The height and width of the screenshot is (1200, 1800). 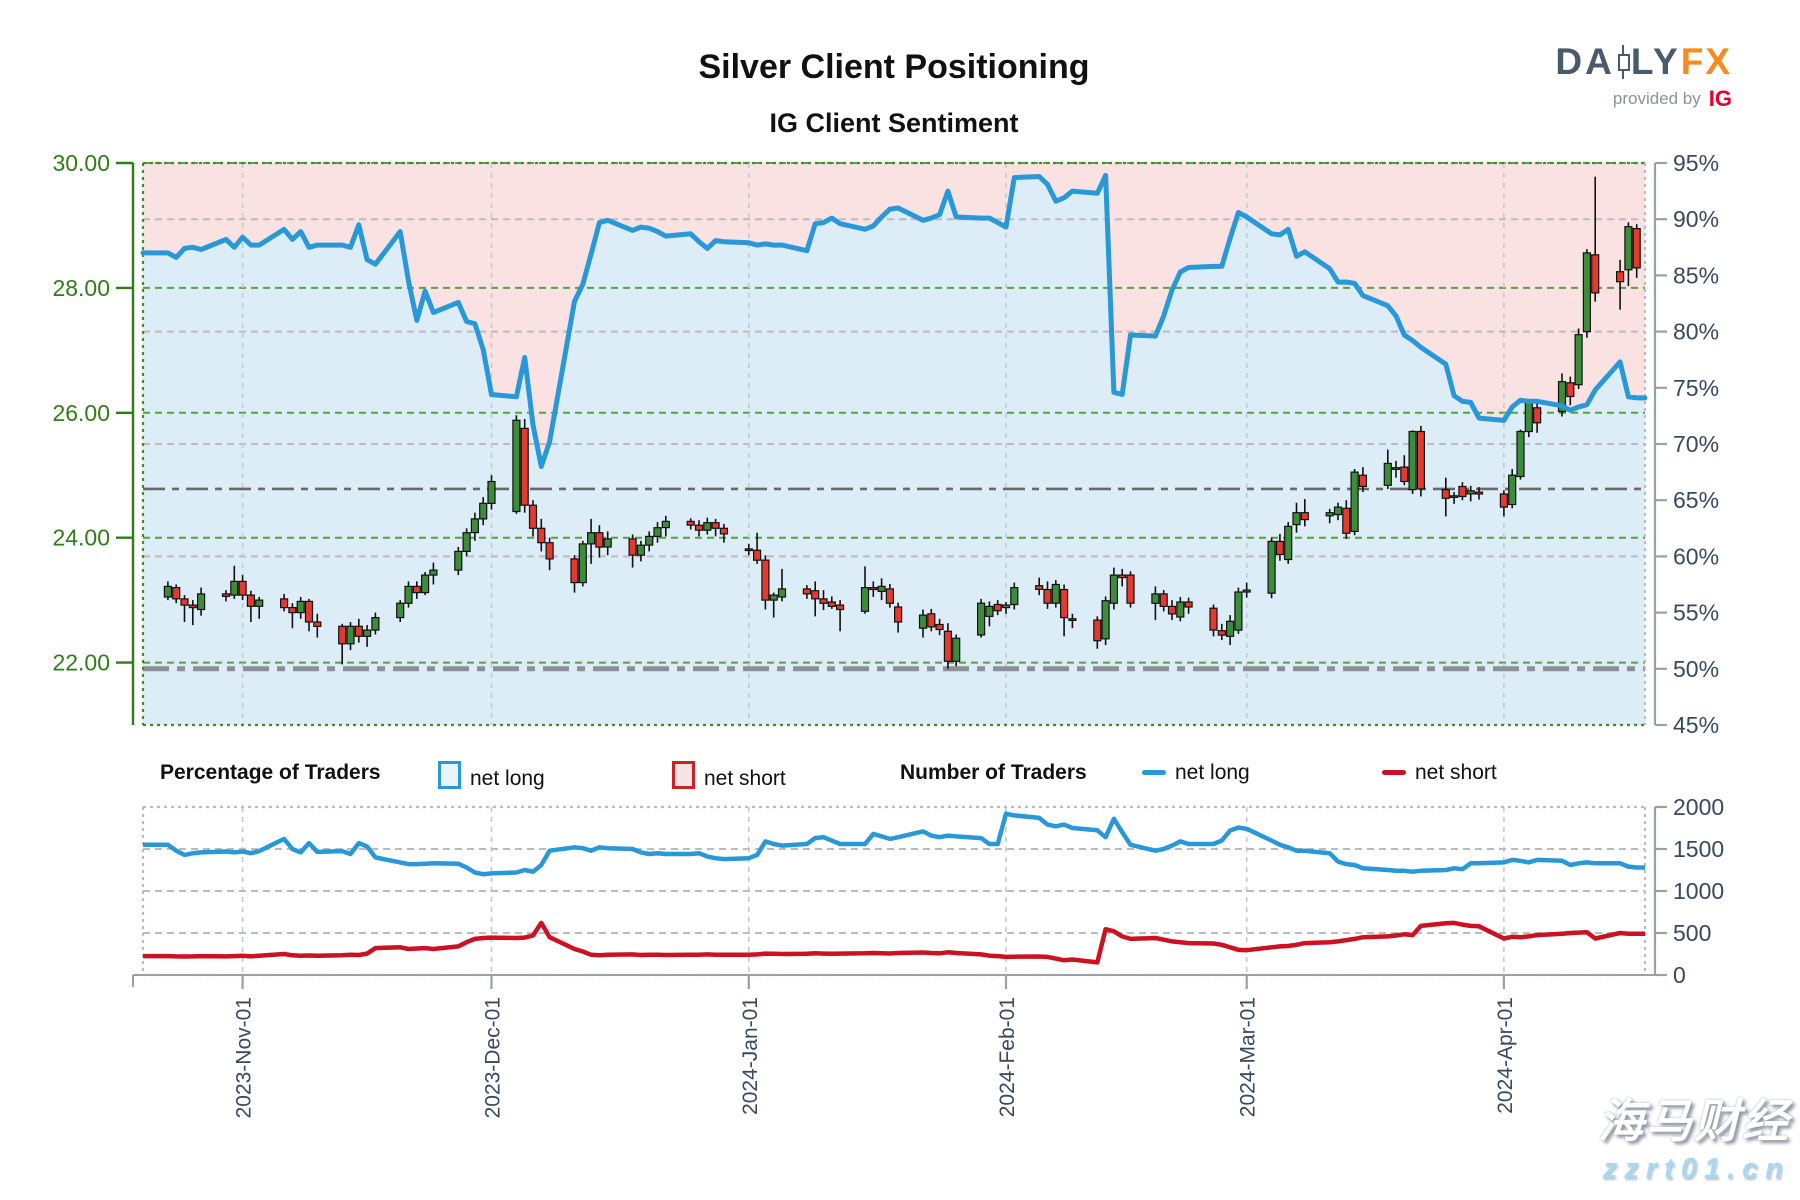 What do you see at coordinates (1439, 773) in the screenshot?
I see `legend-num-netshort: net short` at bounding box center [1439, 773].